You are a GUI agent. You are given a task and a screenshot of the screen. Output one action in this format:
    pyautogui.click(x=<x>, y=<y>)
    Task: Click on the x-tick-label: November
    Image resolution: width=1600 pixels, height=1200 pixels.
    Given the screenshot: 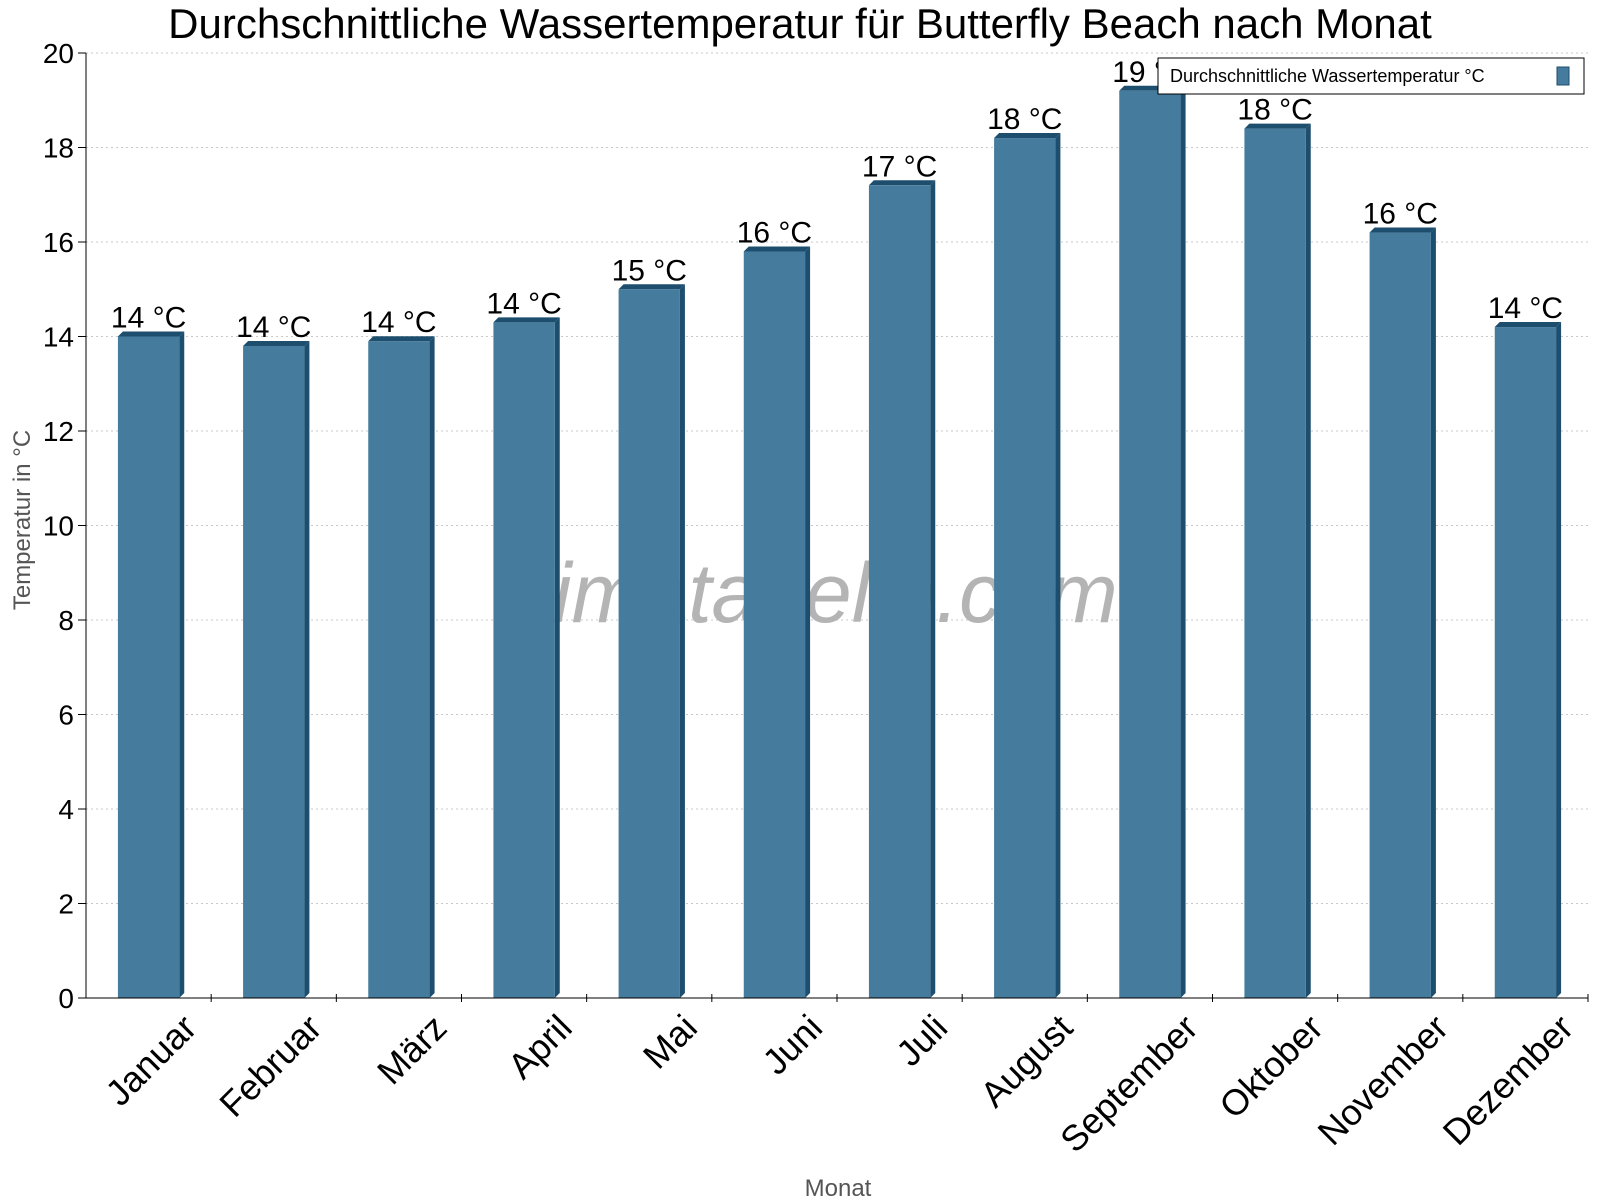 What is the action you would take?
    pyautogui.click(x=1382, y=1080)
    